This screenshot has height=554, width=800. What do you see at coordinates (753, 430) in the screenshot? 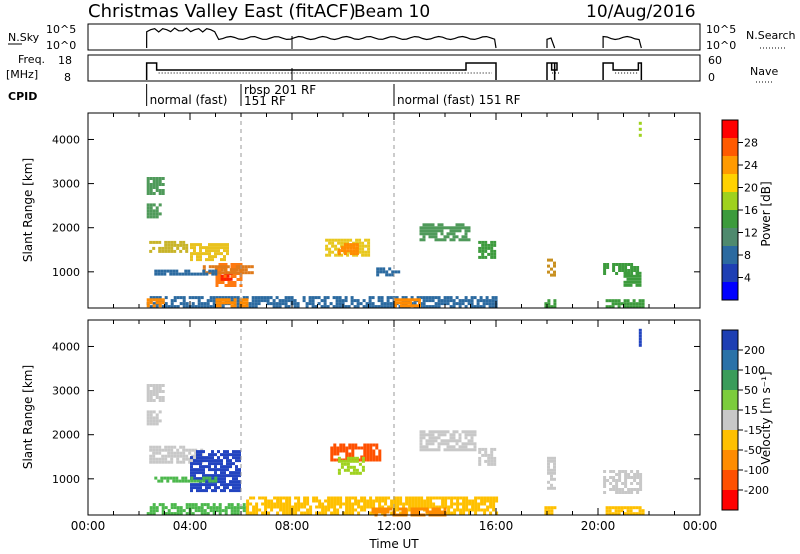
I see `velocity-colorbar-tick-label: -15` at bounding box center [753, 430].